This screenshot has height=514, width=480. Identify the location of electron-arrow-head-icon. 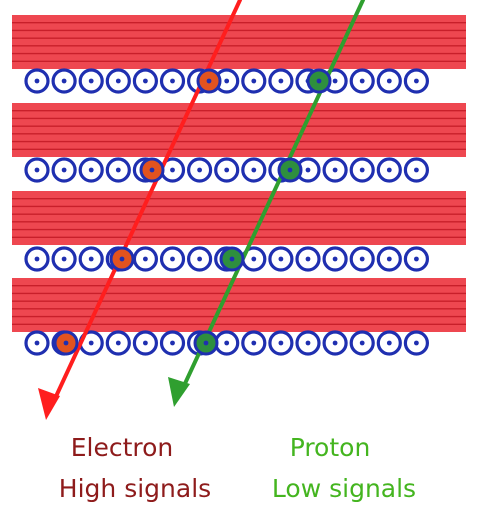
(49, 404).